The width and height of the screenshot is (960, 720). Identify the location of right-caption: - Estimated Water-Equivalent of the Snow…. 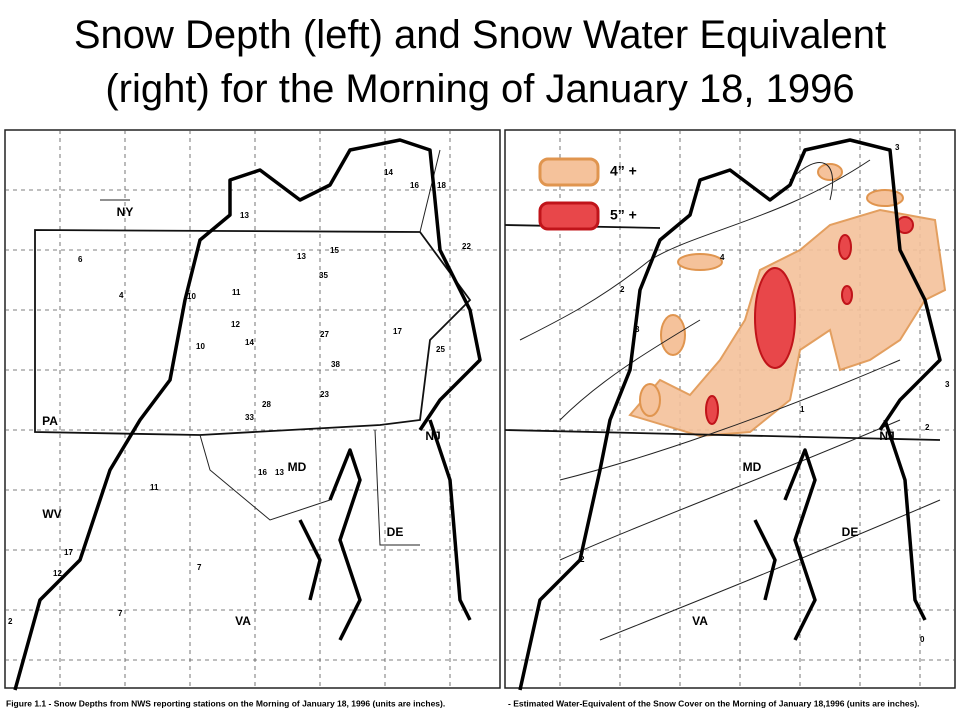
(714, 703).